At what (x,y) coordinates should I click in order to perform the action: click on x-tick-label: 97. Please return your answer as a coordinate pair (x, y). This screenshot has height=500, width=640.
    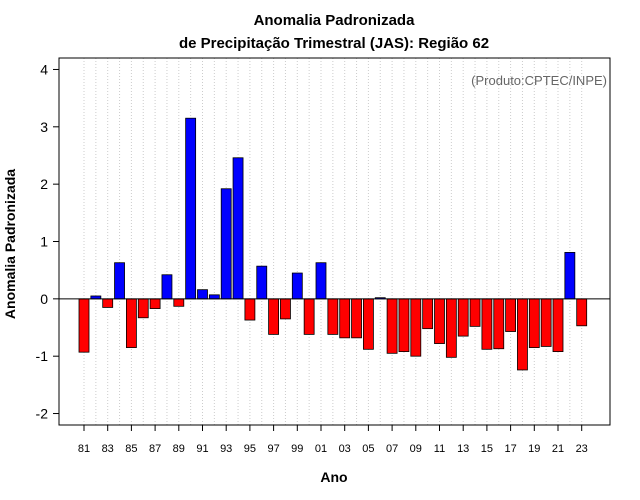
    Looking at the image, I should click on (273, 449).